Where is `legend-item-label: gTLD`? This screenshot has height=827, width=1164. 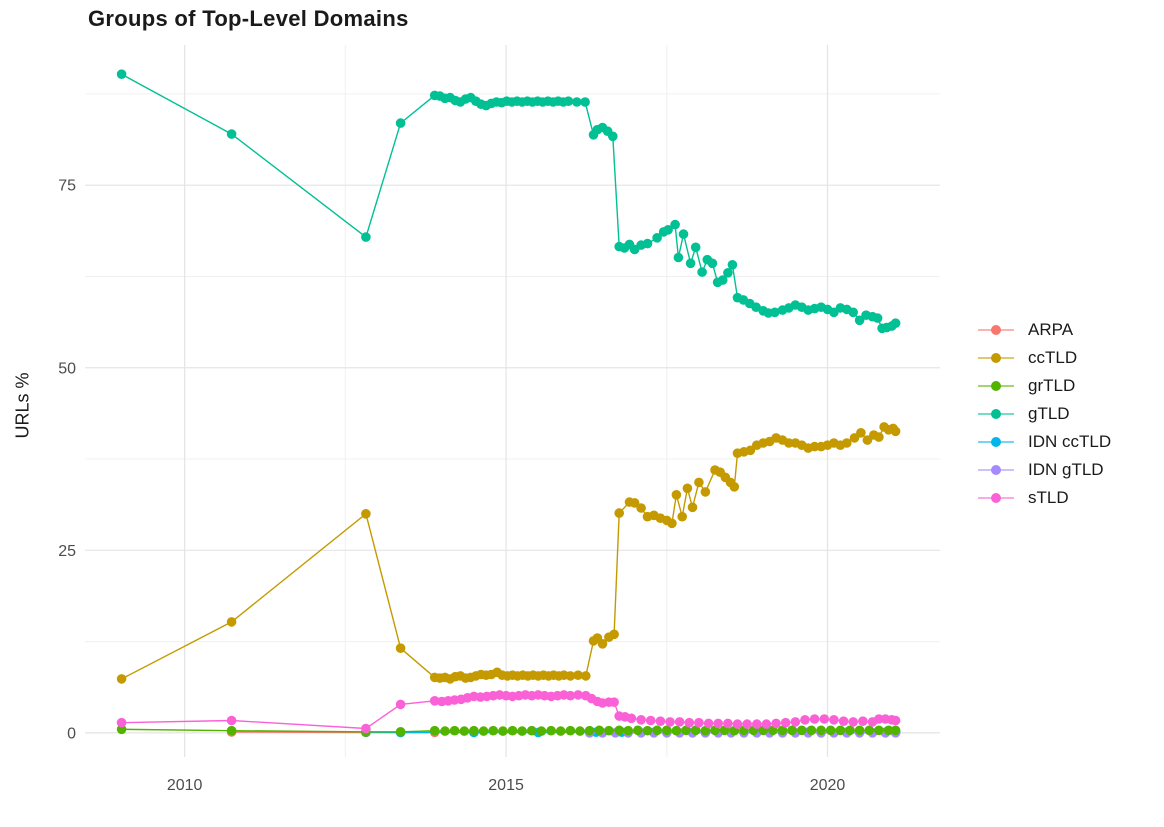
legend-item-label: gTLD is located at coordinates (1049, 413).